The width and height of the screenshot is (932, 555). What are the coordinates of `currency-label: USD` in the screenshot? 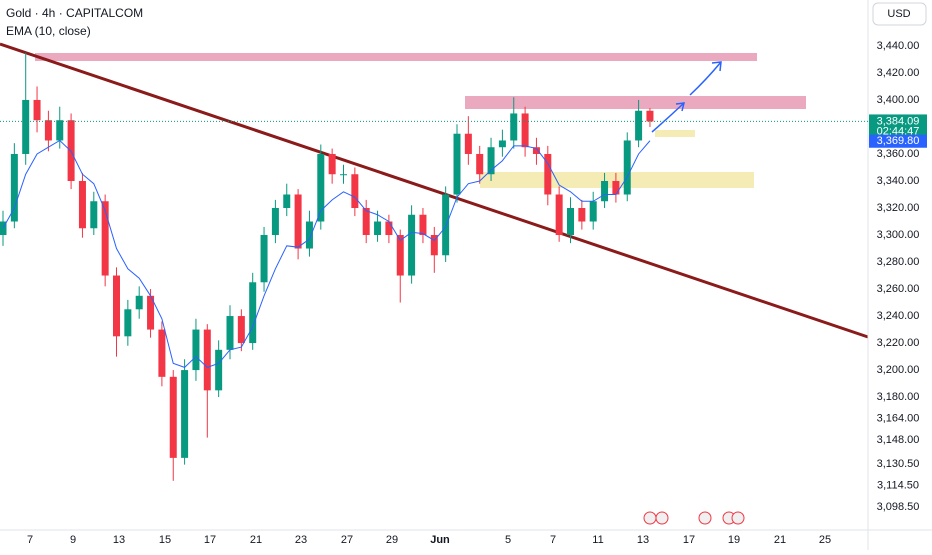 It's located at (898, 14).